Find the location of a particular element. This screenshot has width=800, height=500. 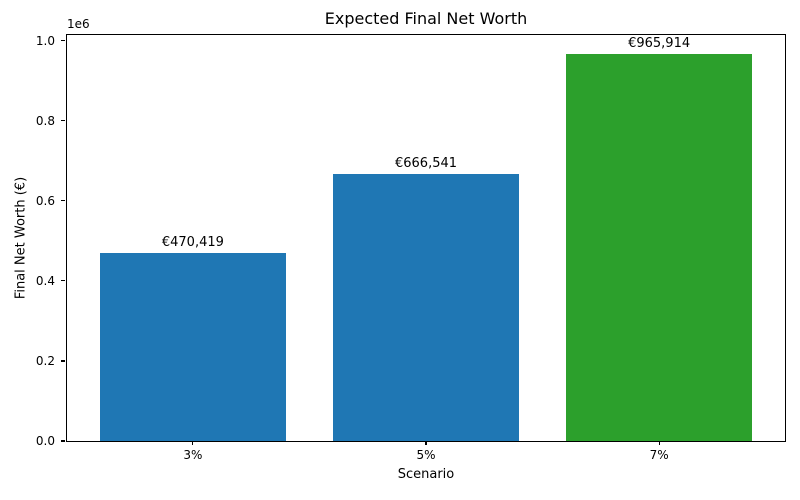

x-tick-label: 7% is located at coordinates (659, 455).